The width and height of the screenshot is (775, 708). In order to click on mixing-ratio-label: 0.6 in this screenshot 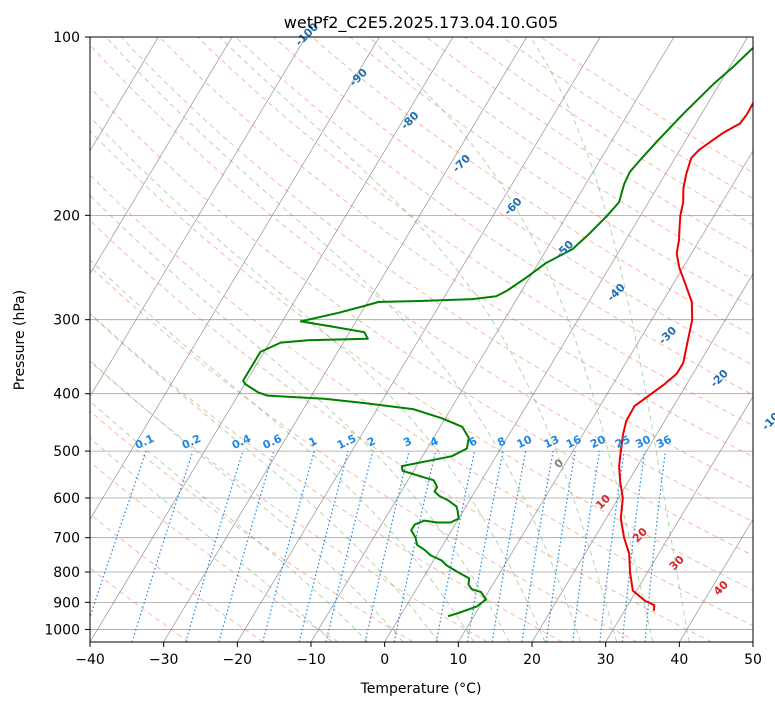, I will do `click(272, 442)`.